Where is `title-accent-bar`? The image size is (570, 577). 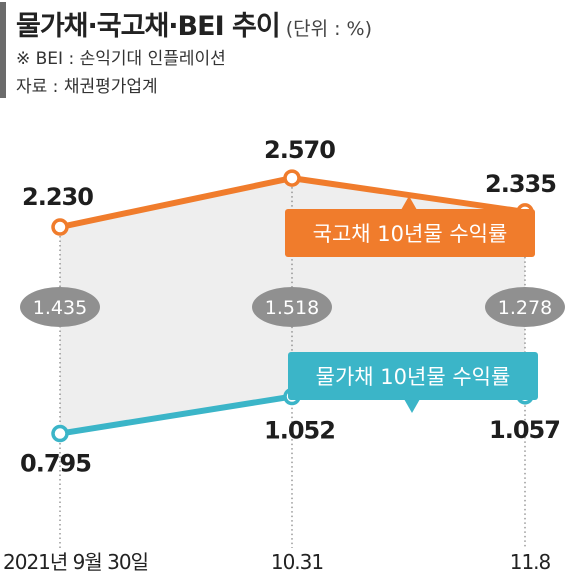
title-accent-bar is located at coordinates (3, 50).